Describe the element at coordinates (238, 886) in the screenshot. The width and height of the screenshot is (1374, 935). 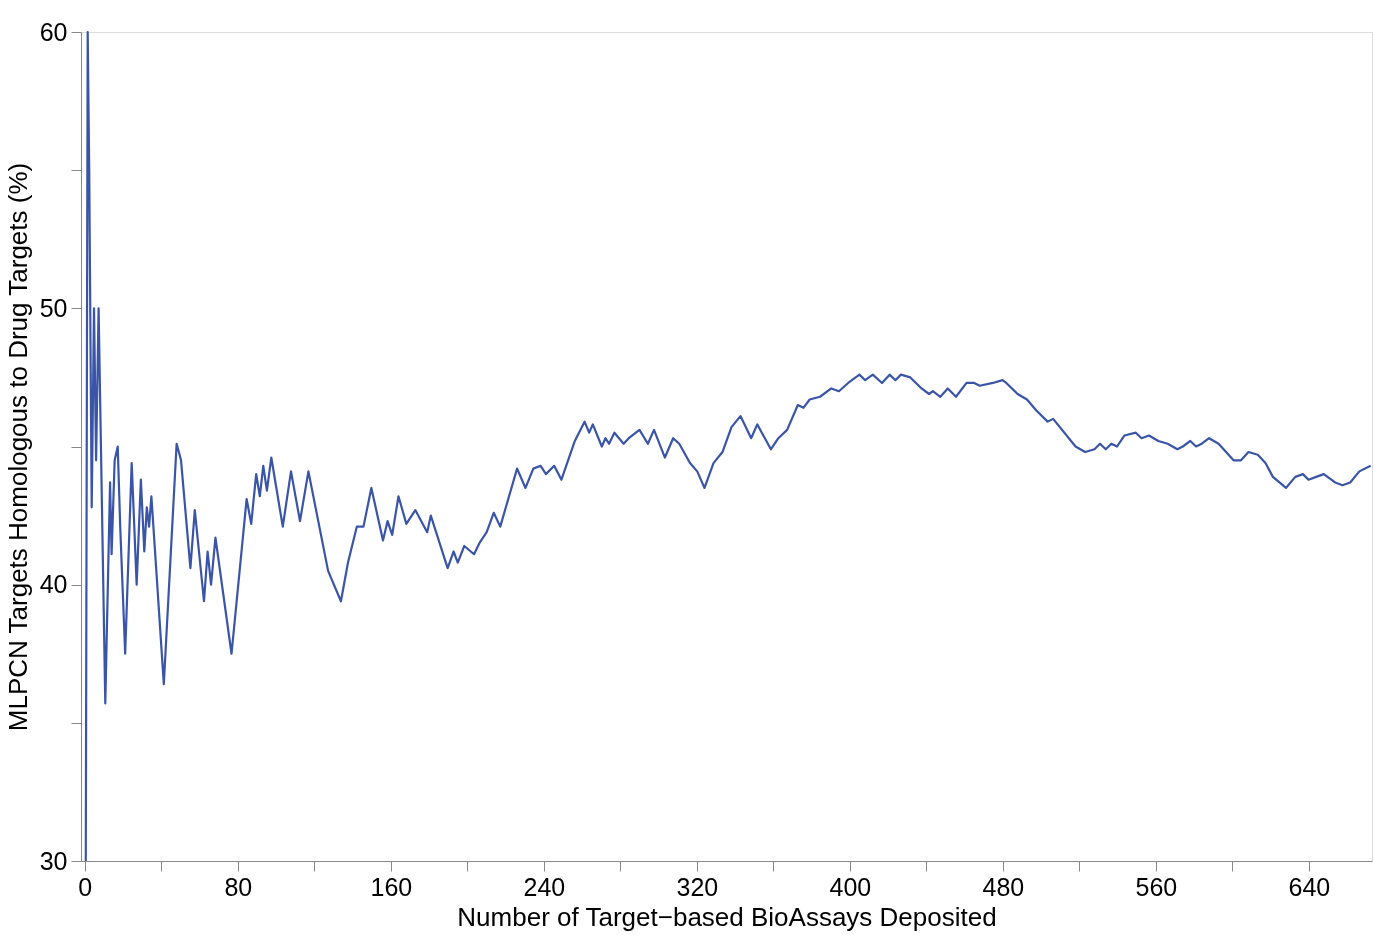
I see `x-tick-label: 80` at that location.